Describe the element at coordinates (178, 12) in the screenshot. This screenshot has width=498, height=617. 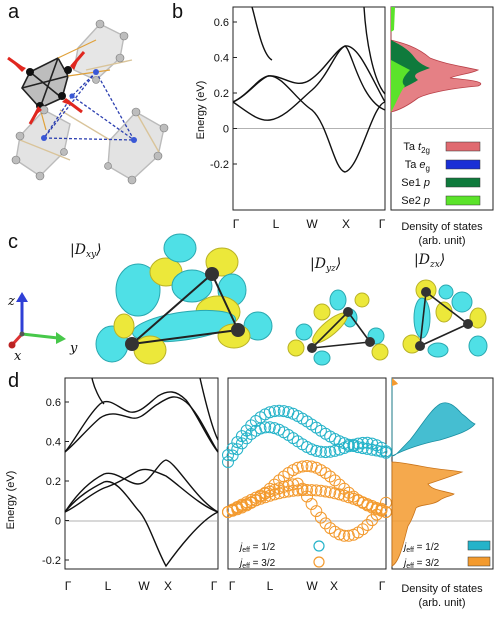
I see `panel-letter-b: b` at that location.